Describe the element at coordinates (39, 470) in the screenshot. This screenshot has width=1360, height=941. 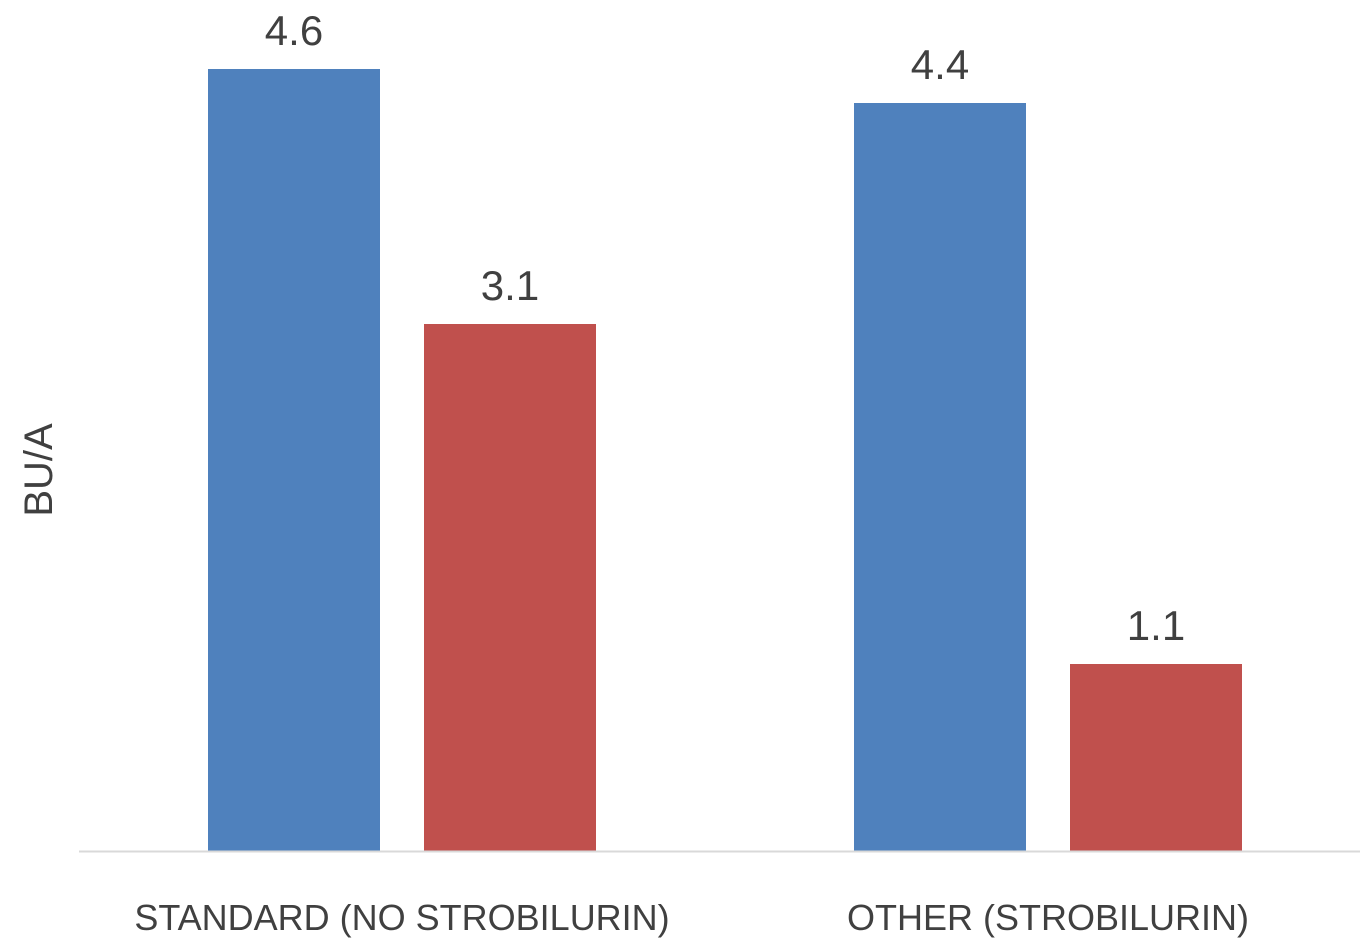
I see `y-axis-label: BU/A` at that location.